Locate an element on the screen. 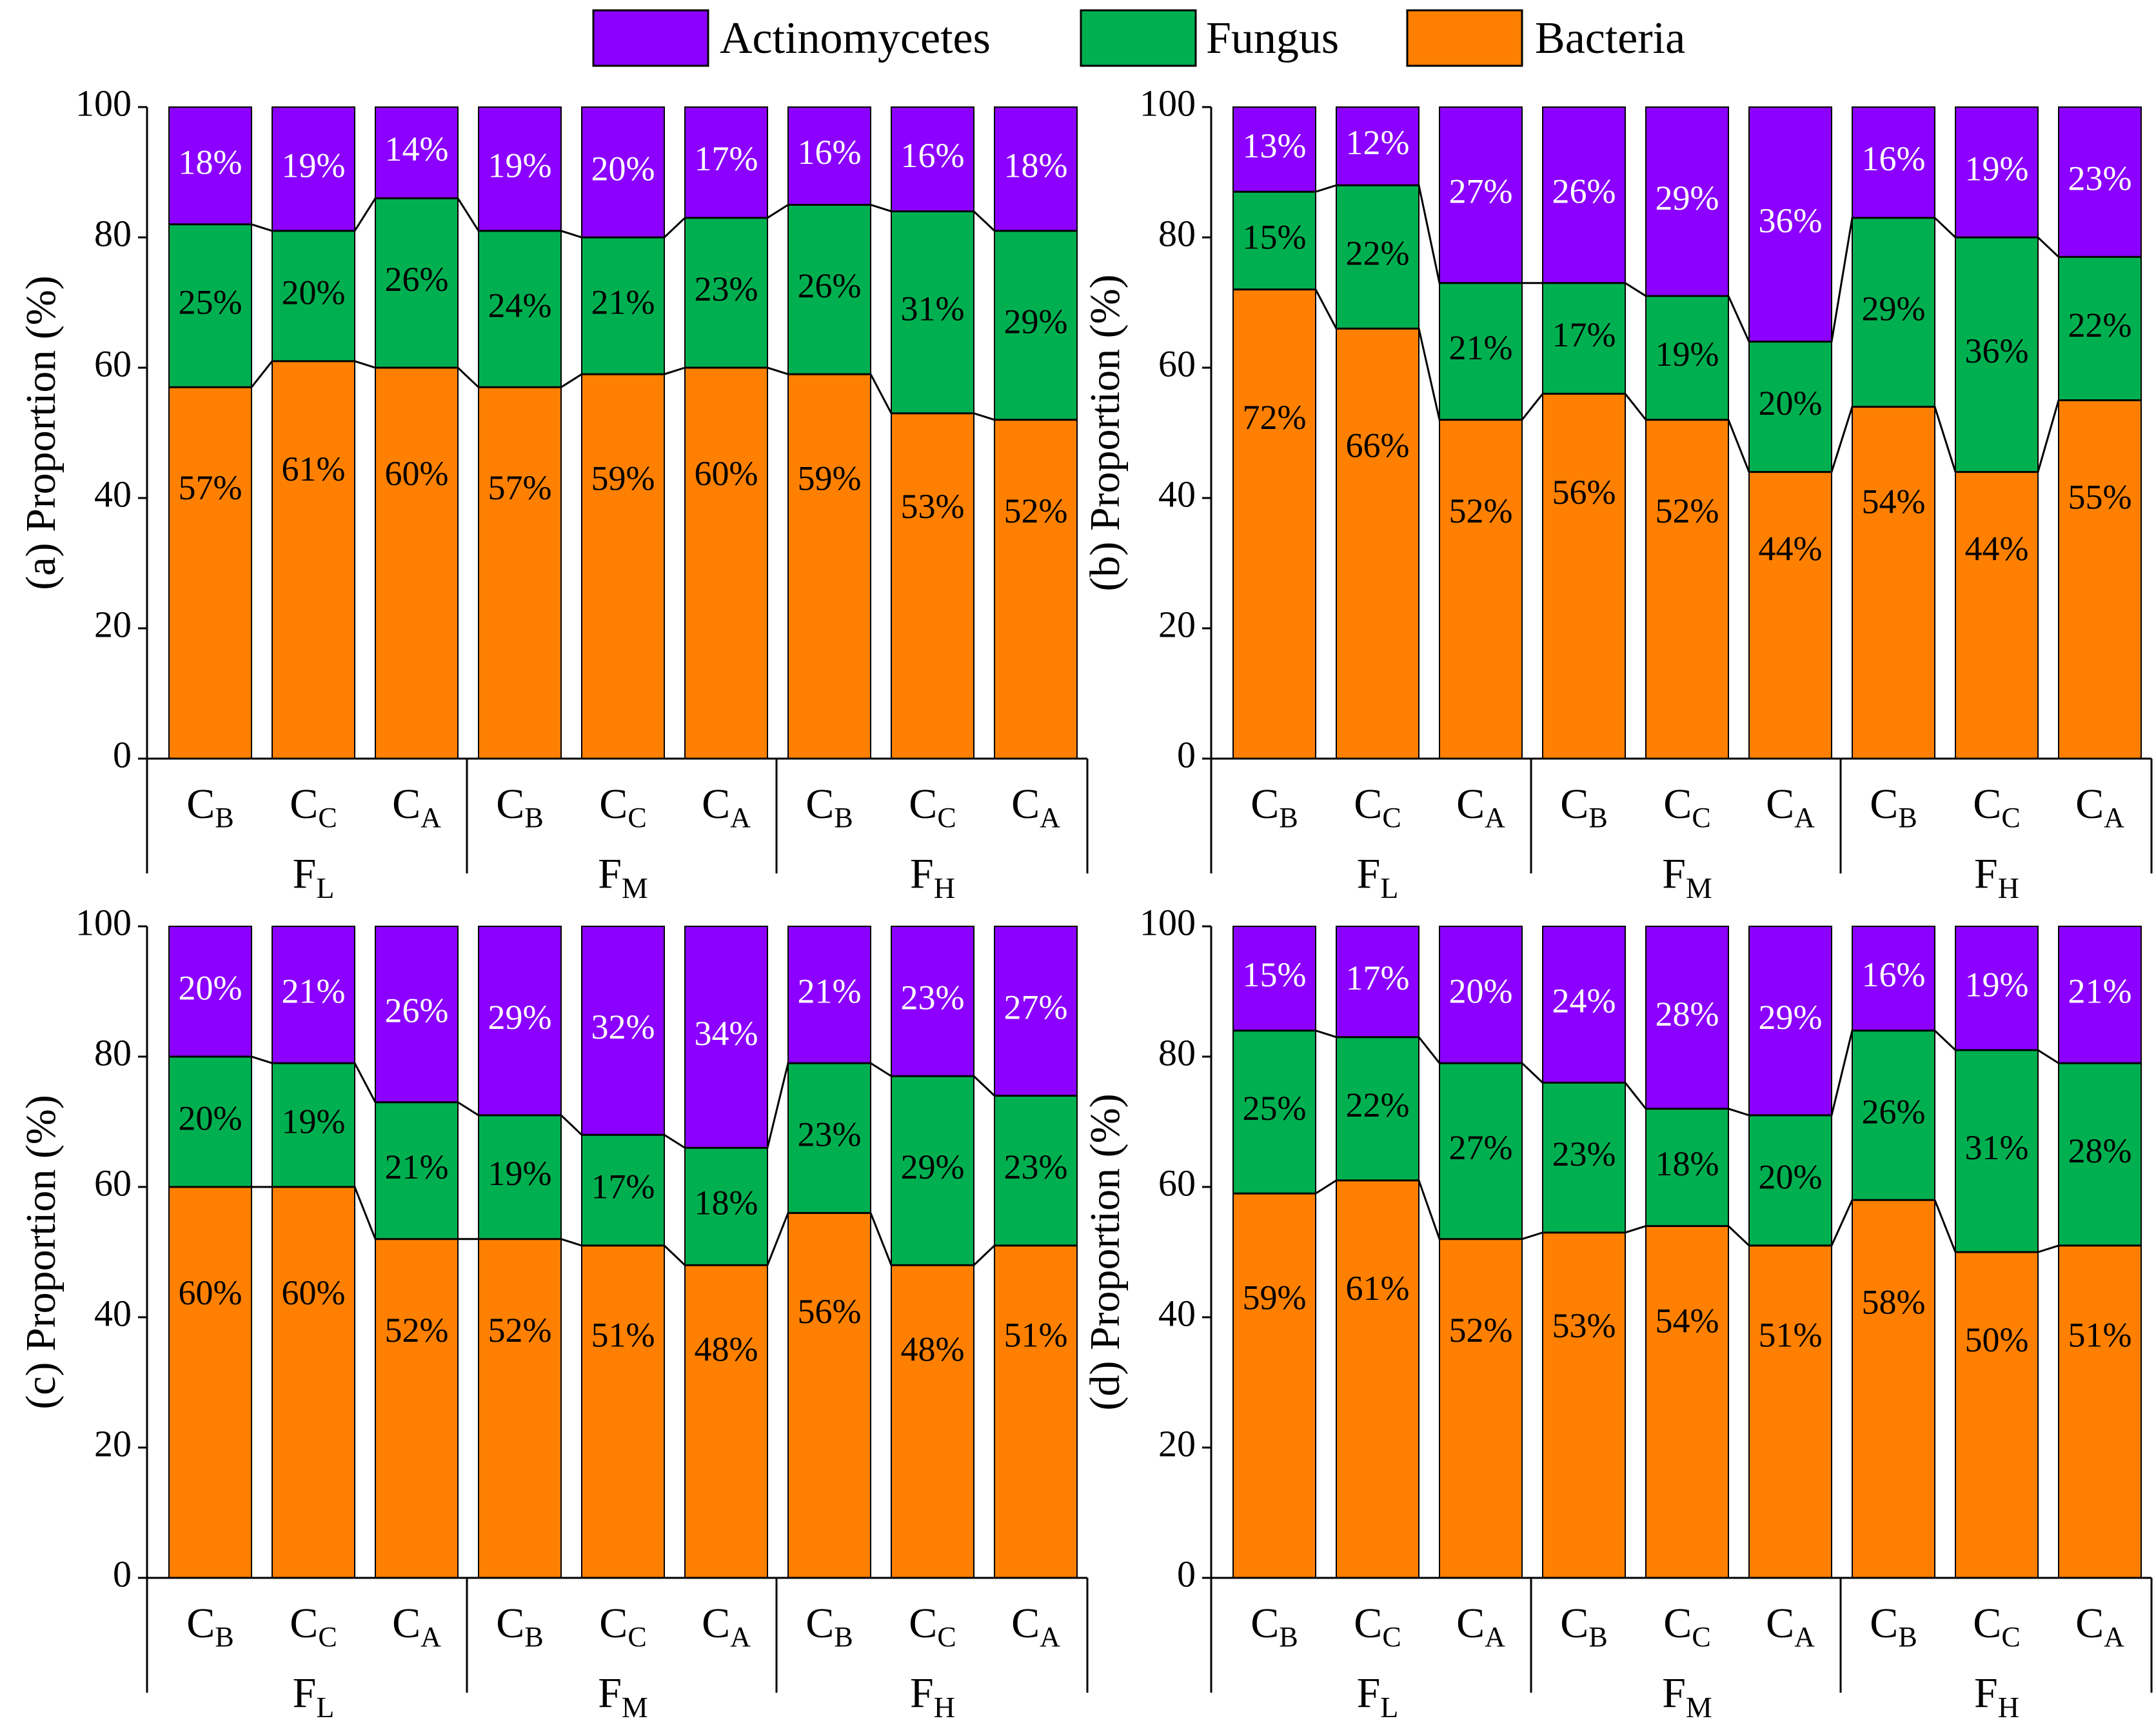 The image size is (2156, 1723). y-axis-title: (c) Proportion (%) is located at coordinates (40, 1252).